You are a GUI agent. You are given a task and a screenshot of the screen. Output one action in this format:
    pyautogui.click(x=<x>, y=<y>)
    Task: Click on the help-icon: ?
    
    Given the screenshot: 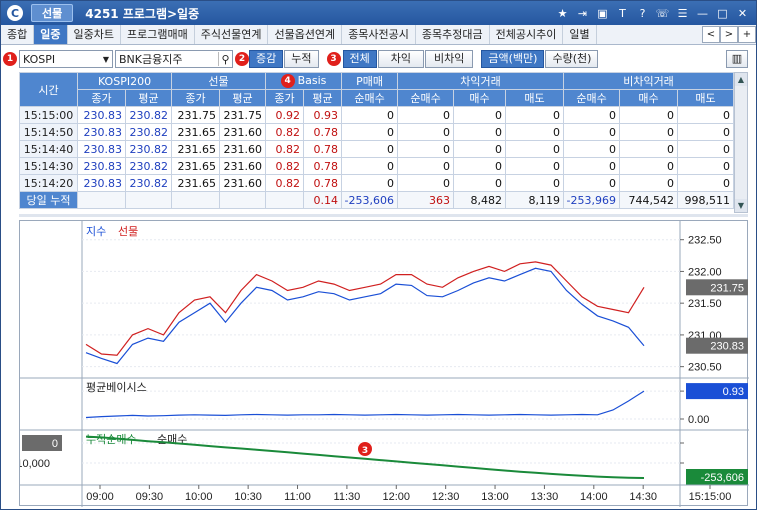 What is the action you would take?
    pyautogui.click(x=642, y=13)
    